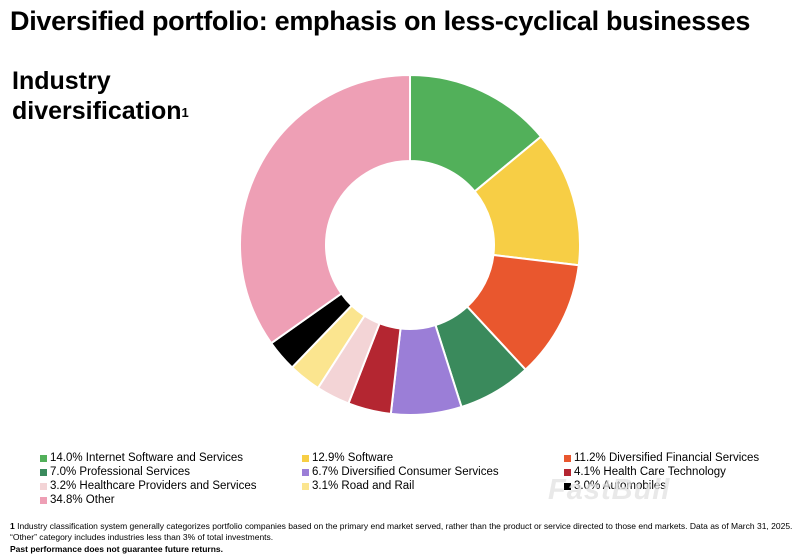 The height and width of the screenshot is (559, 800). I want to click on legend-item: 11.2% Diversified Financial Services, so click(672, 458).